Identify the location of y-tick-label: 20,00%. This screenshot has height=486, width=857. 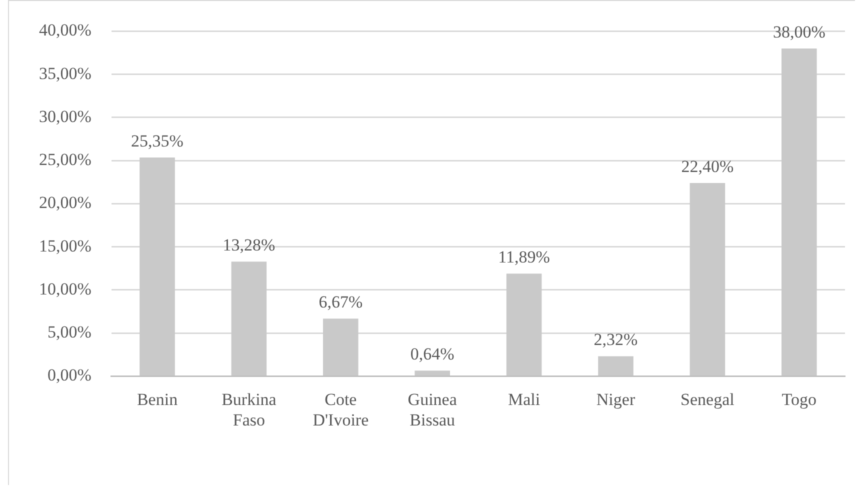
(65, 202).